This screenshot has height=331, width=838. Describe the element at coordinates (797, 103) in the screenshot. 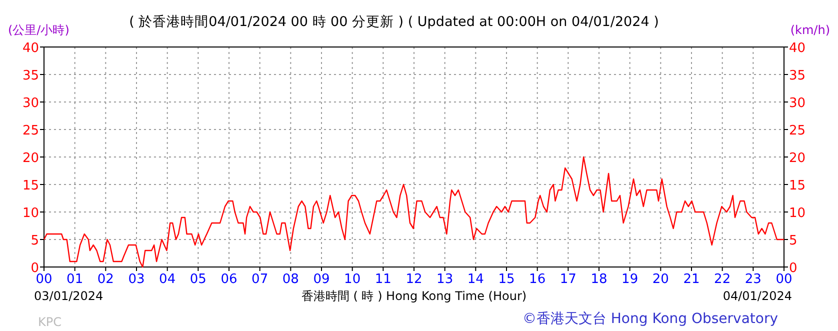

I see `y2-tick-label: 30` at that location.